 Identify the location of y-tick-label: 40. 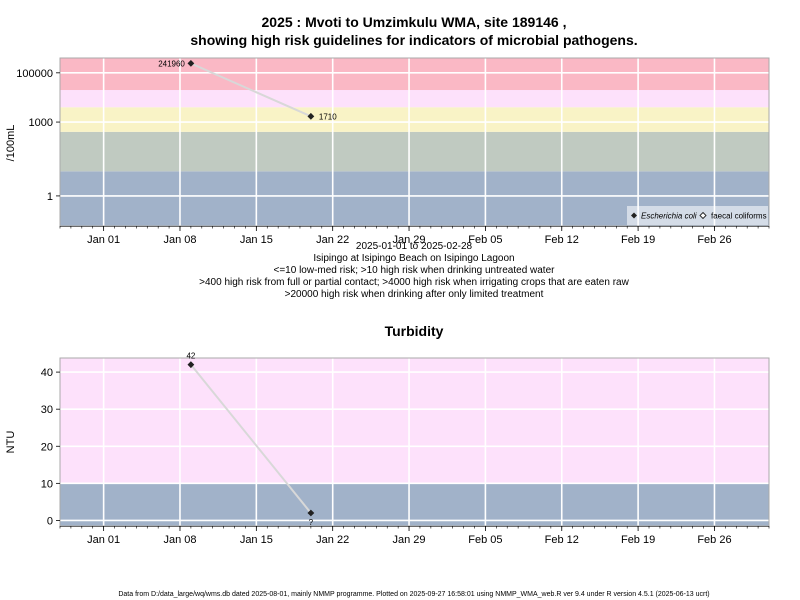
(47, 373).